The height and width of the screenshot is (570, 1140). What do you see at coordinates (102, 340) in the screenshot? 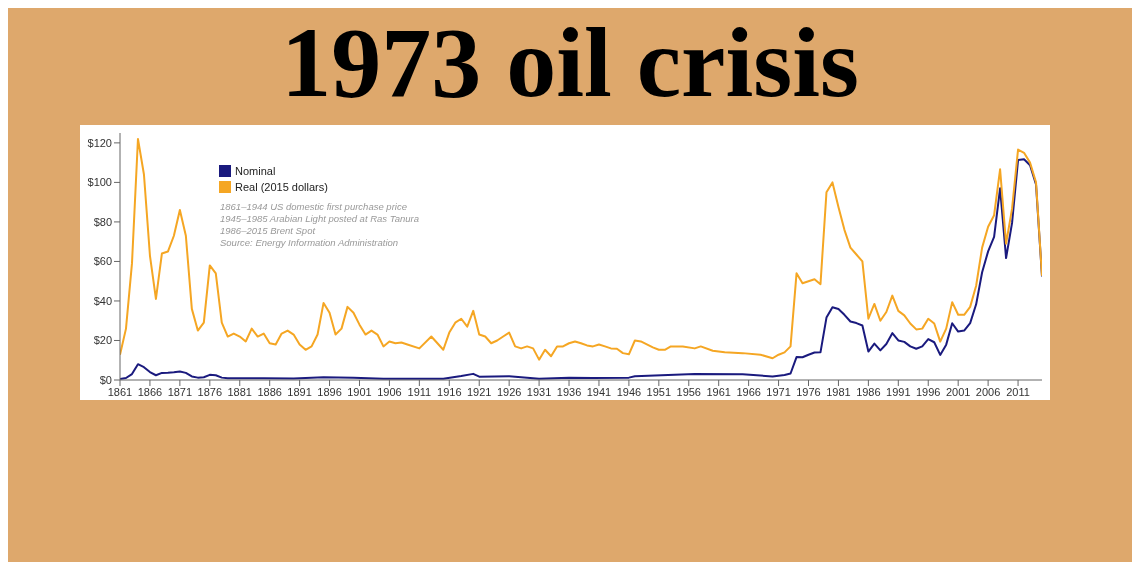
I see `y-tick-label: $20` at bounding box center [102, 340].